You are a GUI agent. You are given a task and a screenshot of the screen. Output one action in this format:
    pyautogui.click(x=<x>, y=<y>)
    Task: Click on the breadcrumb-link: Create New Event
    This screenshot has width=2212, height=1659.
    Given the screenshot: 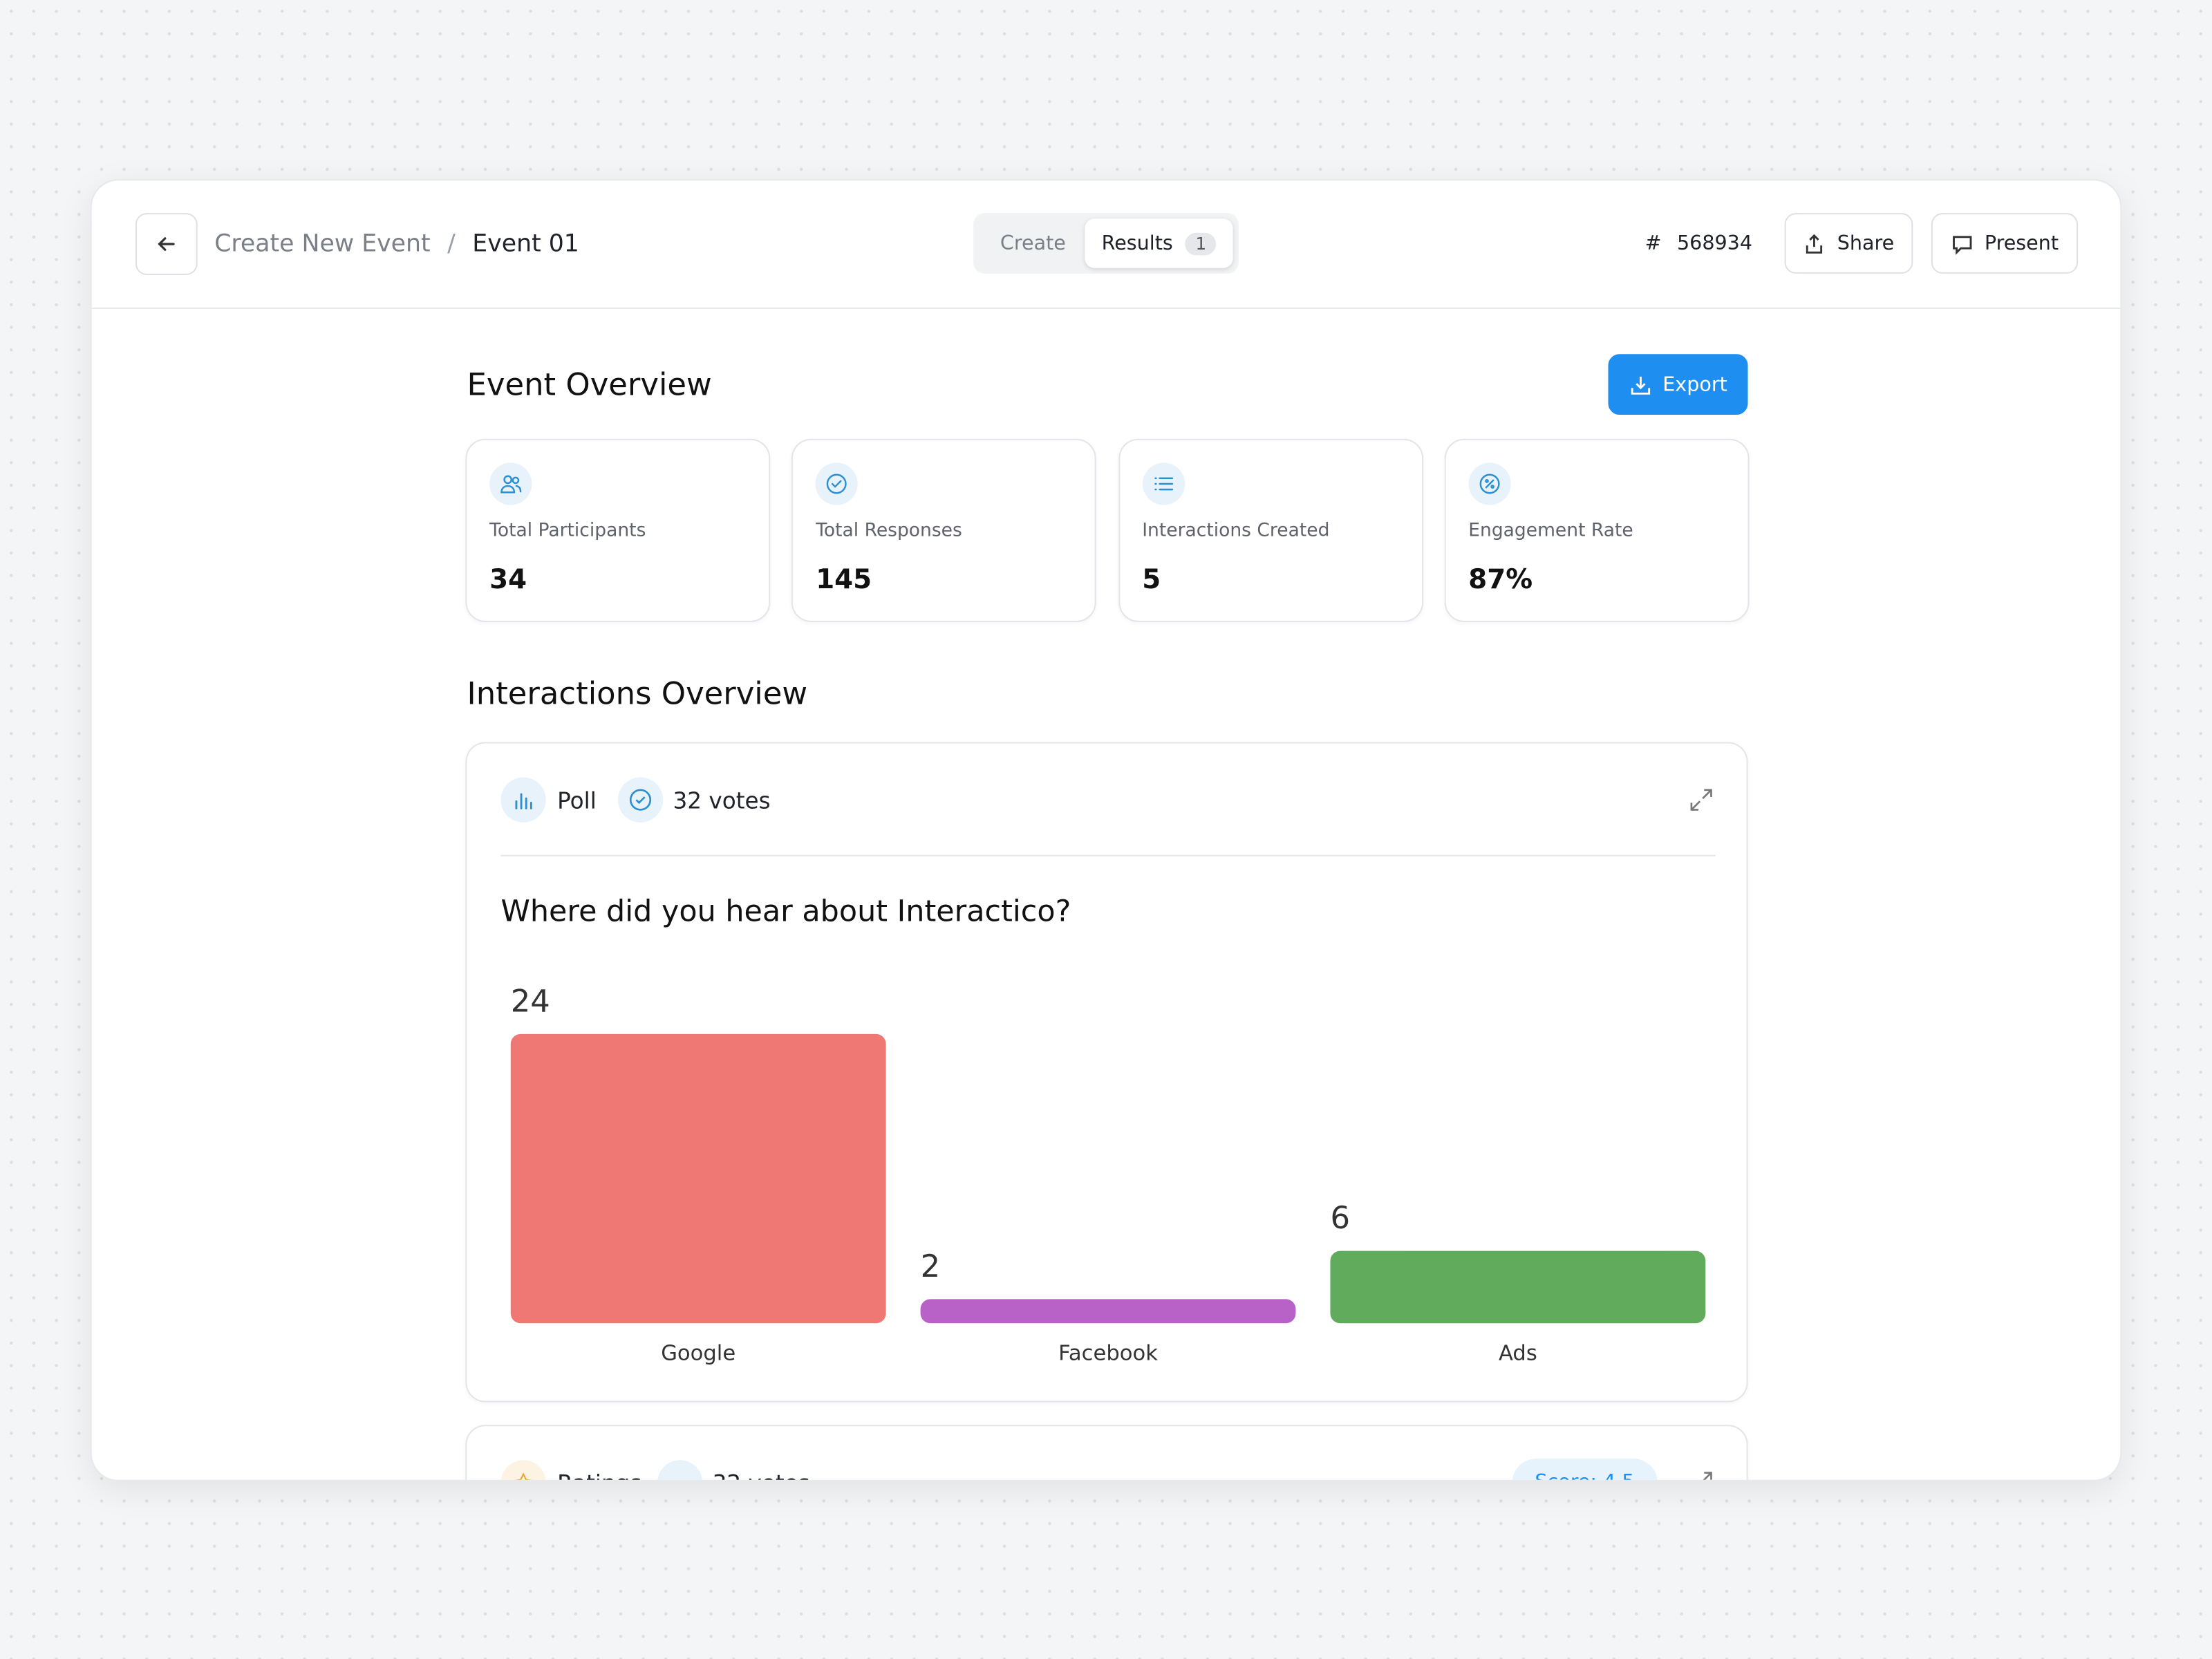 What is the action you would take?
    pyautogui.click(x=322, y=244)
    